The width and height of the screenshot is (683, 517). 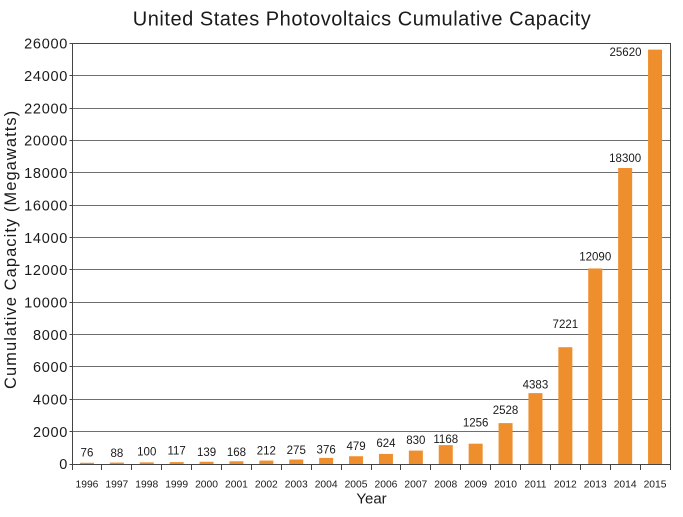 I want to click on svg-text: 1256, so click(x=476, y=424).